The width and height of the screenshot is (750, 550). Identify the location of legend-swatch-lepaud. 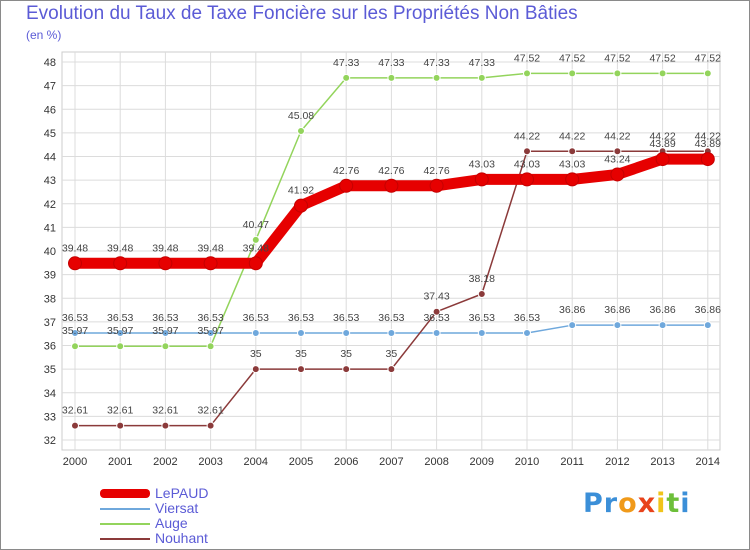
(125, 493).